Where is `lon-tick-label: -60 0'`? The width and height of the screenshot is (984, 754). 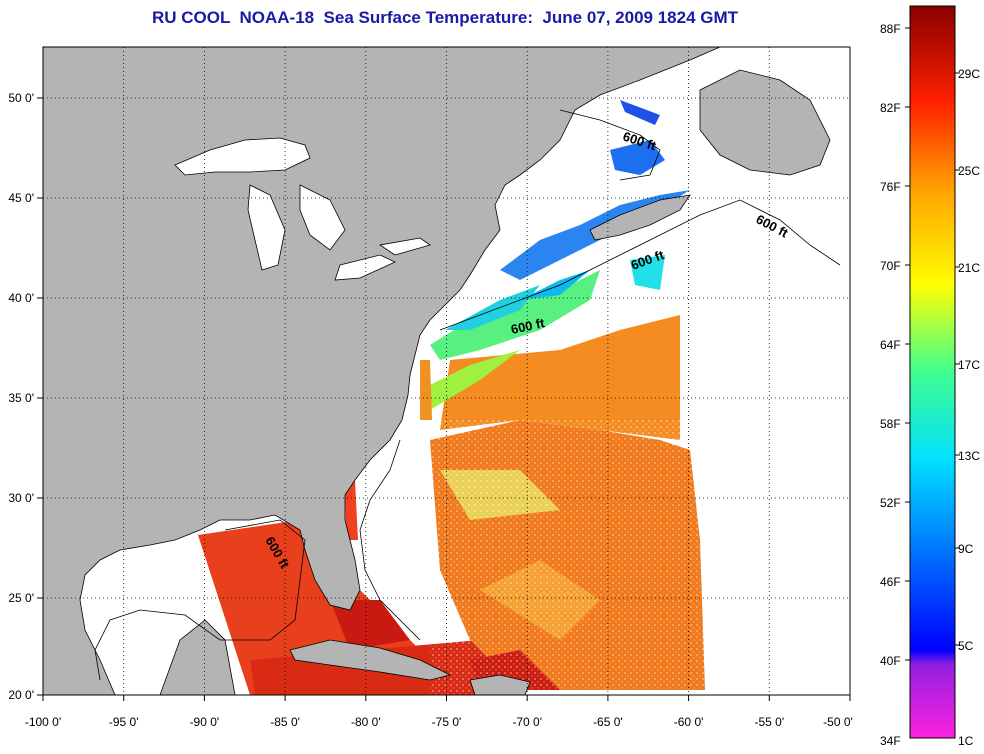
lon-tick-label: -60 0' is located at coordinates (689, 722).